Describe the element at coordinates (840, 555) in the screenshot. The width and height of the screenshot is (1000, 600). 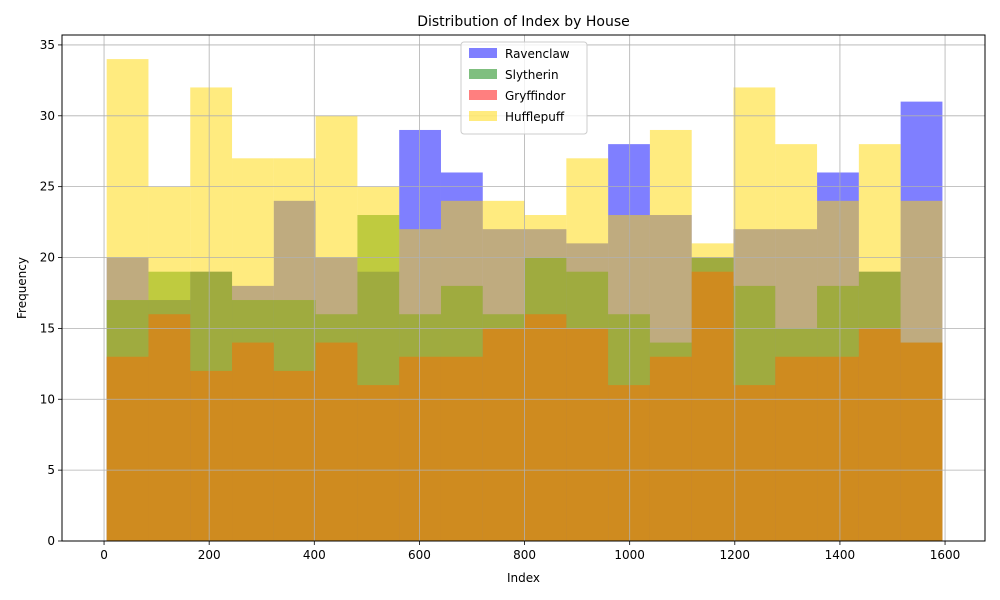
I see `x-tick-label: 1400` at that location.